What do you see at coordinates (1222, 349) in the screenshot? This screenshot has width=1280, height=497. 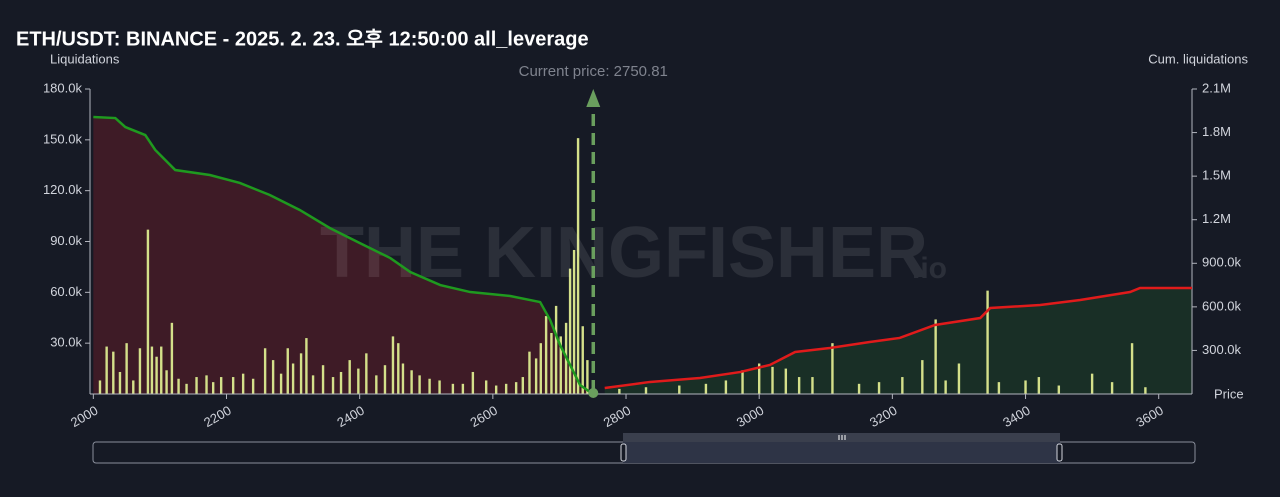 I see `y2-tick-label: 300.0k` at bounding box center [1222, 349].